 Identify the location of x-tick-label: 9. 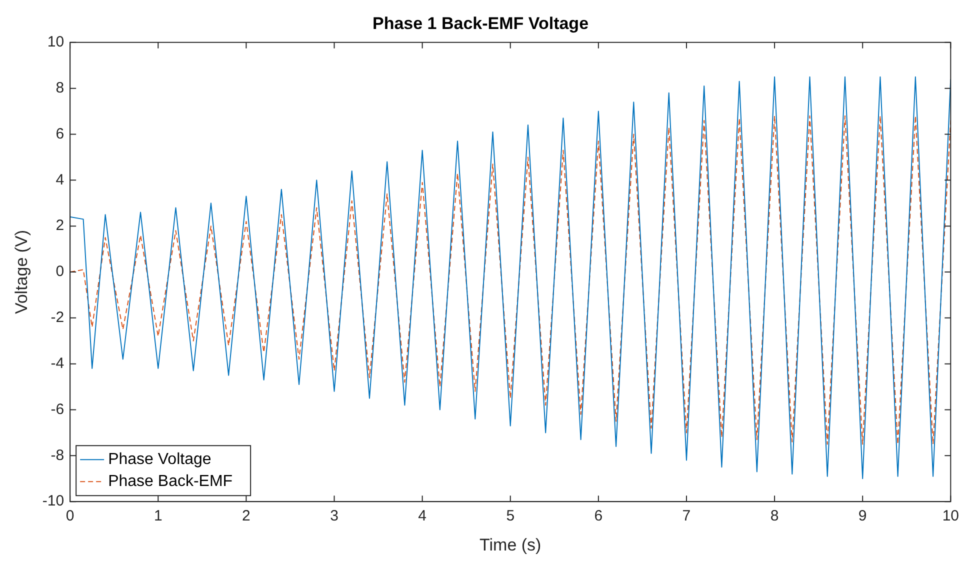
(862, 516).